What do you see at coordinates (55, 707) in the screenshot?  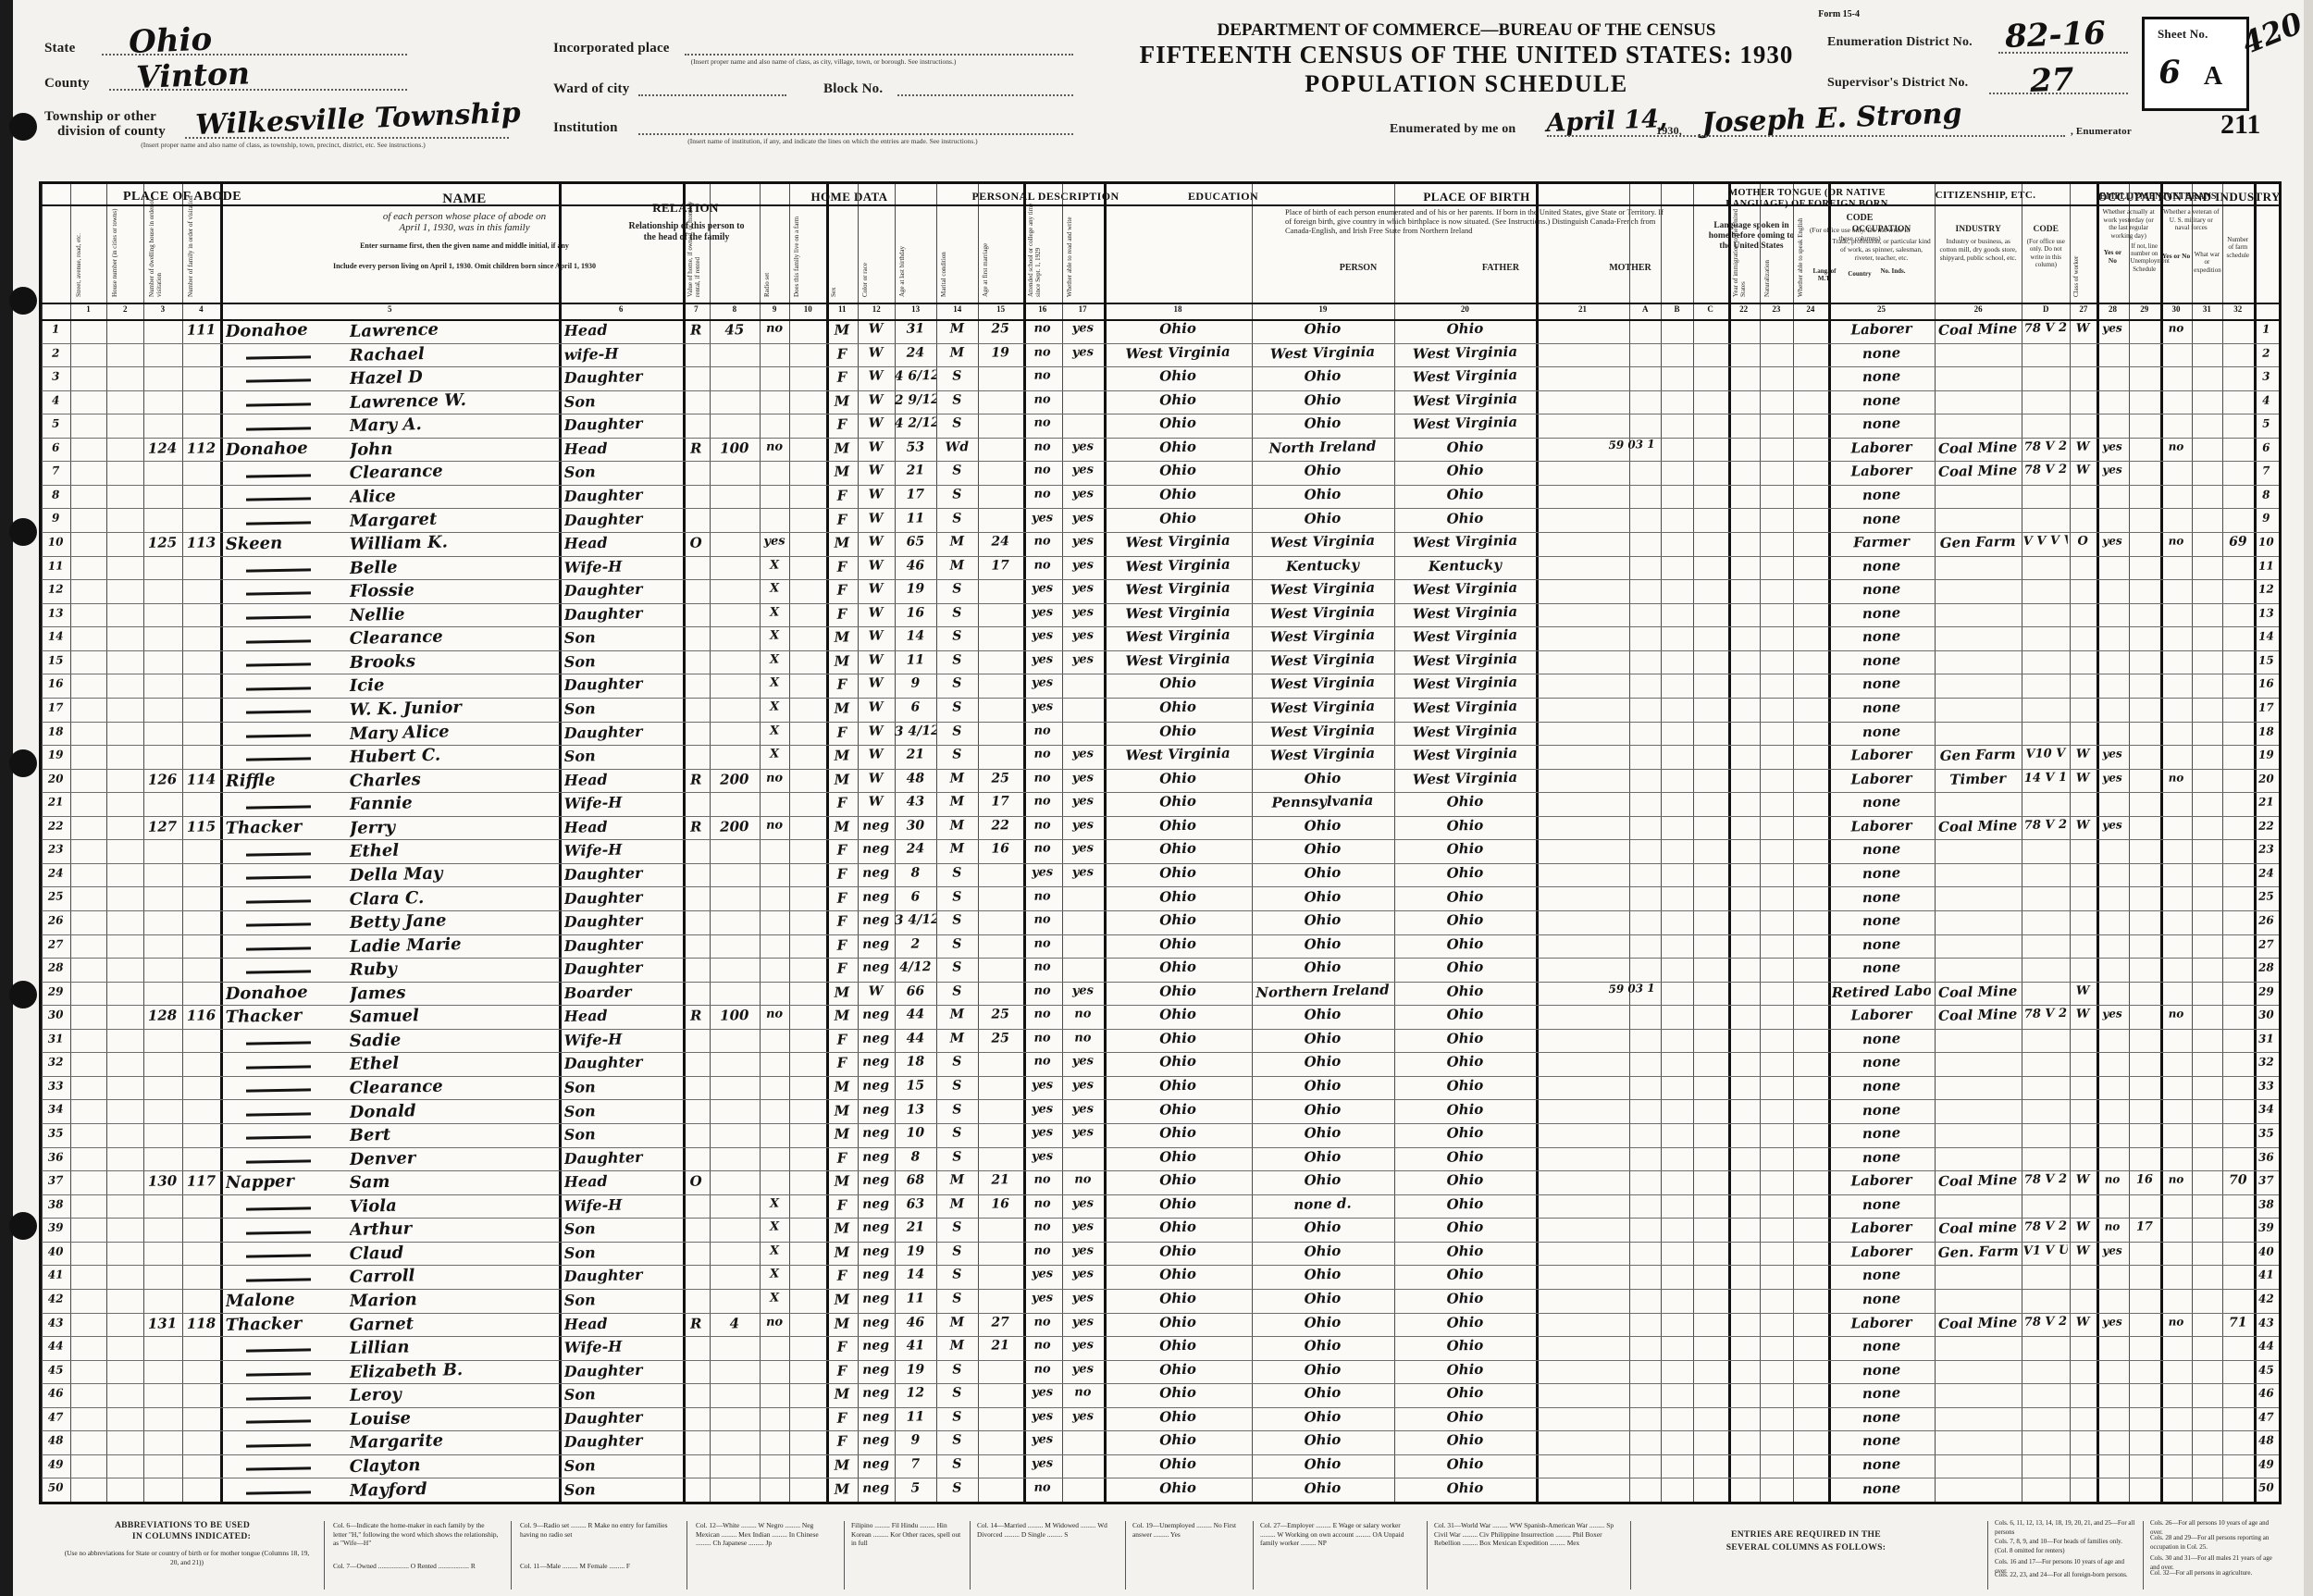 I see `row-number-left: 17` at bounding box center [55, 707].